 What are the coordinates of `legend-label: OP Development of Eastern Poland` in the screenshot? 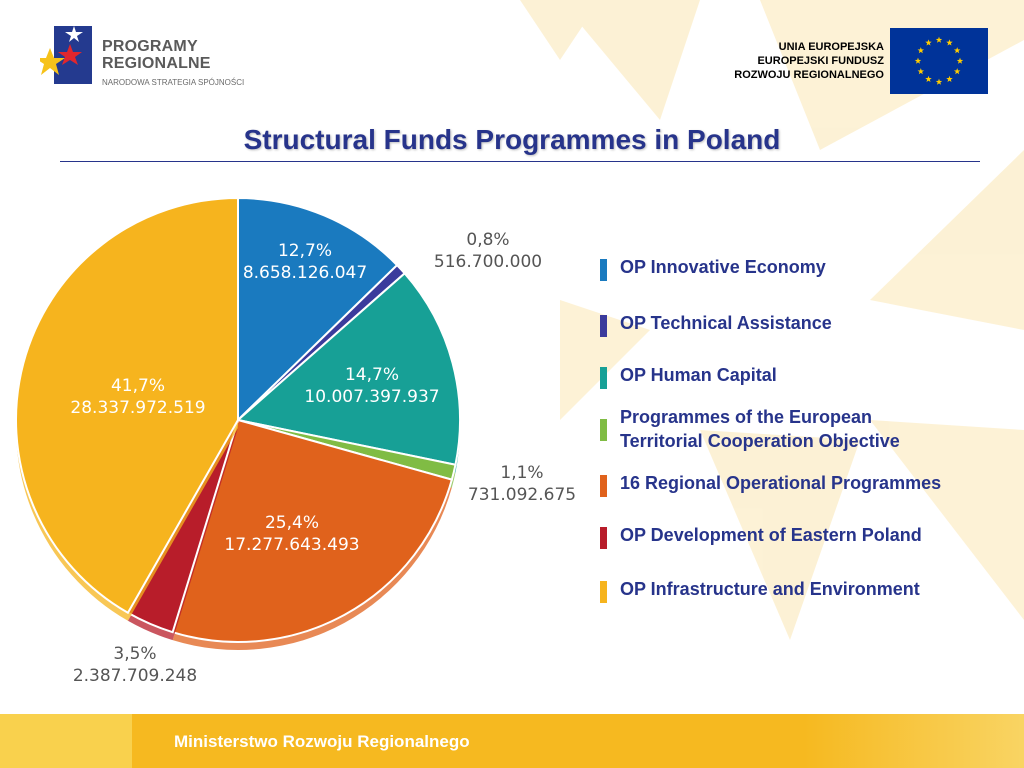 It's located at (771, 535).